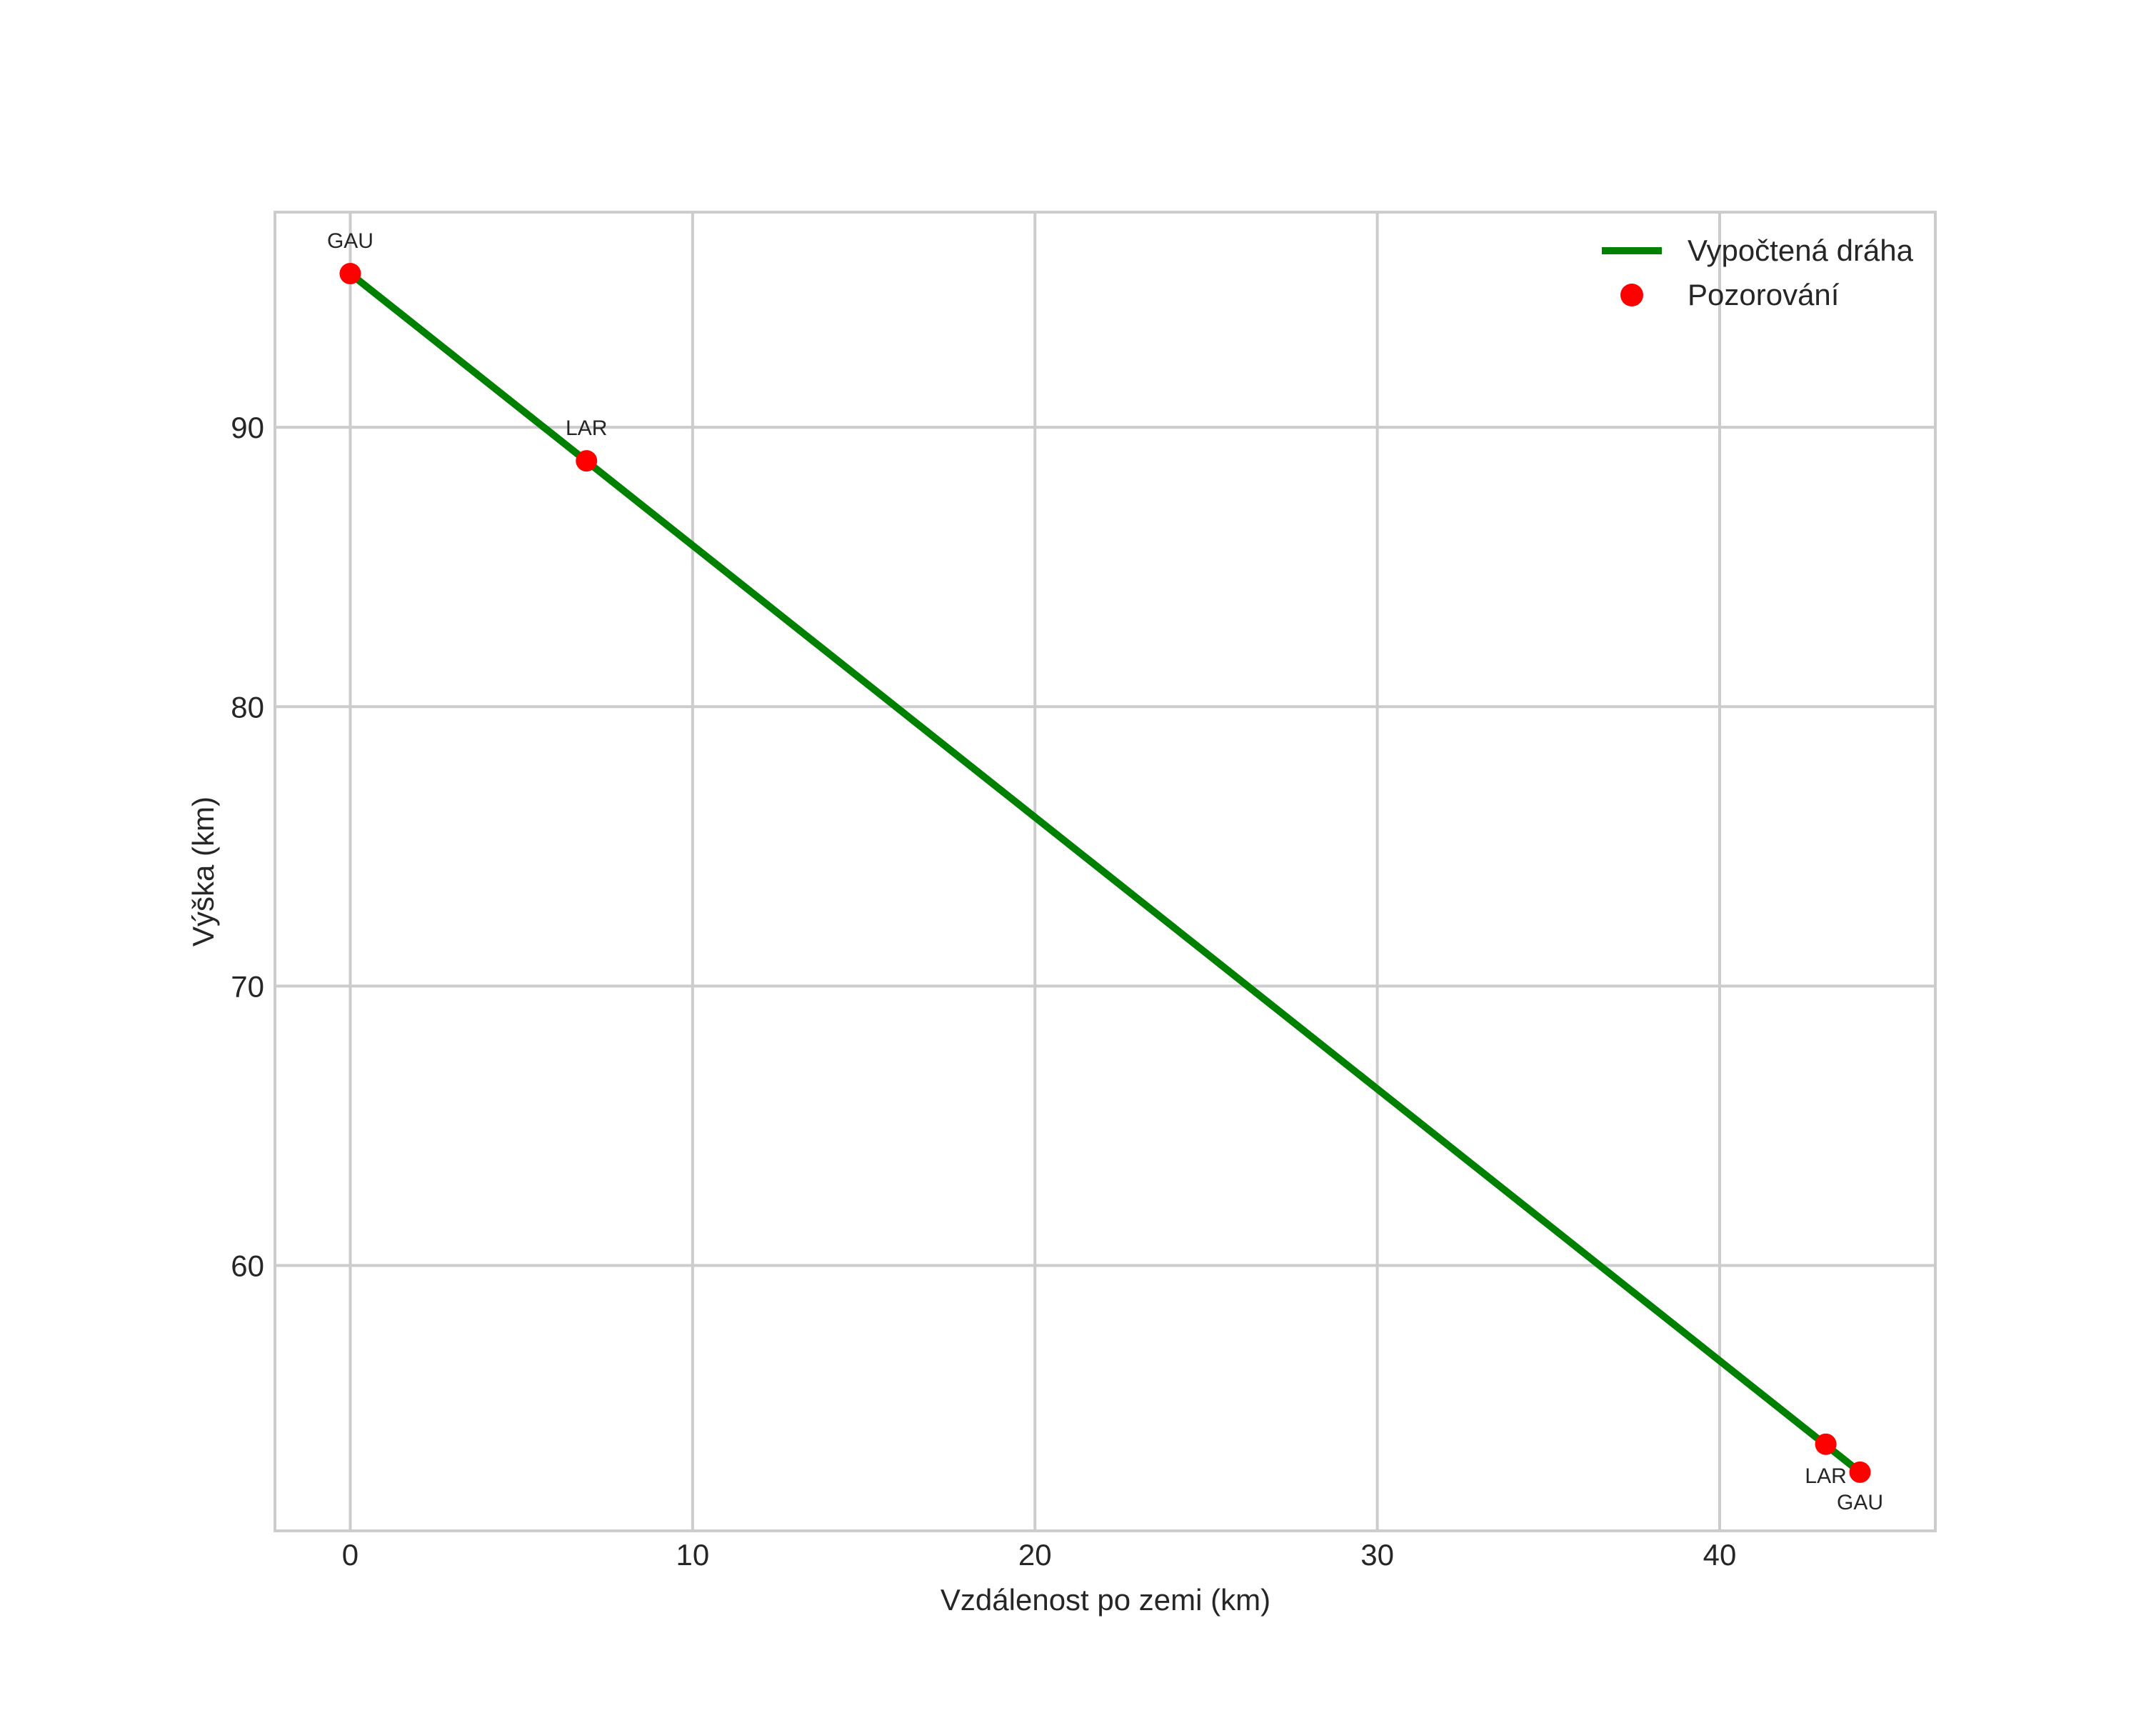  I want to click on legend-dot-swatch, so click(1632, 295).